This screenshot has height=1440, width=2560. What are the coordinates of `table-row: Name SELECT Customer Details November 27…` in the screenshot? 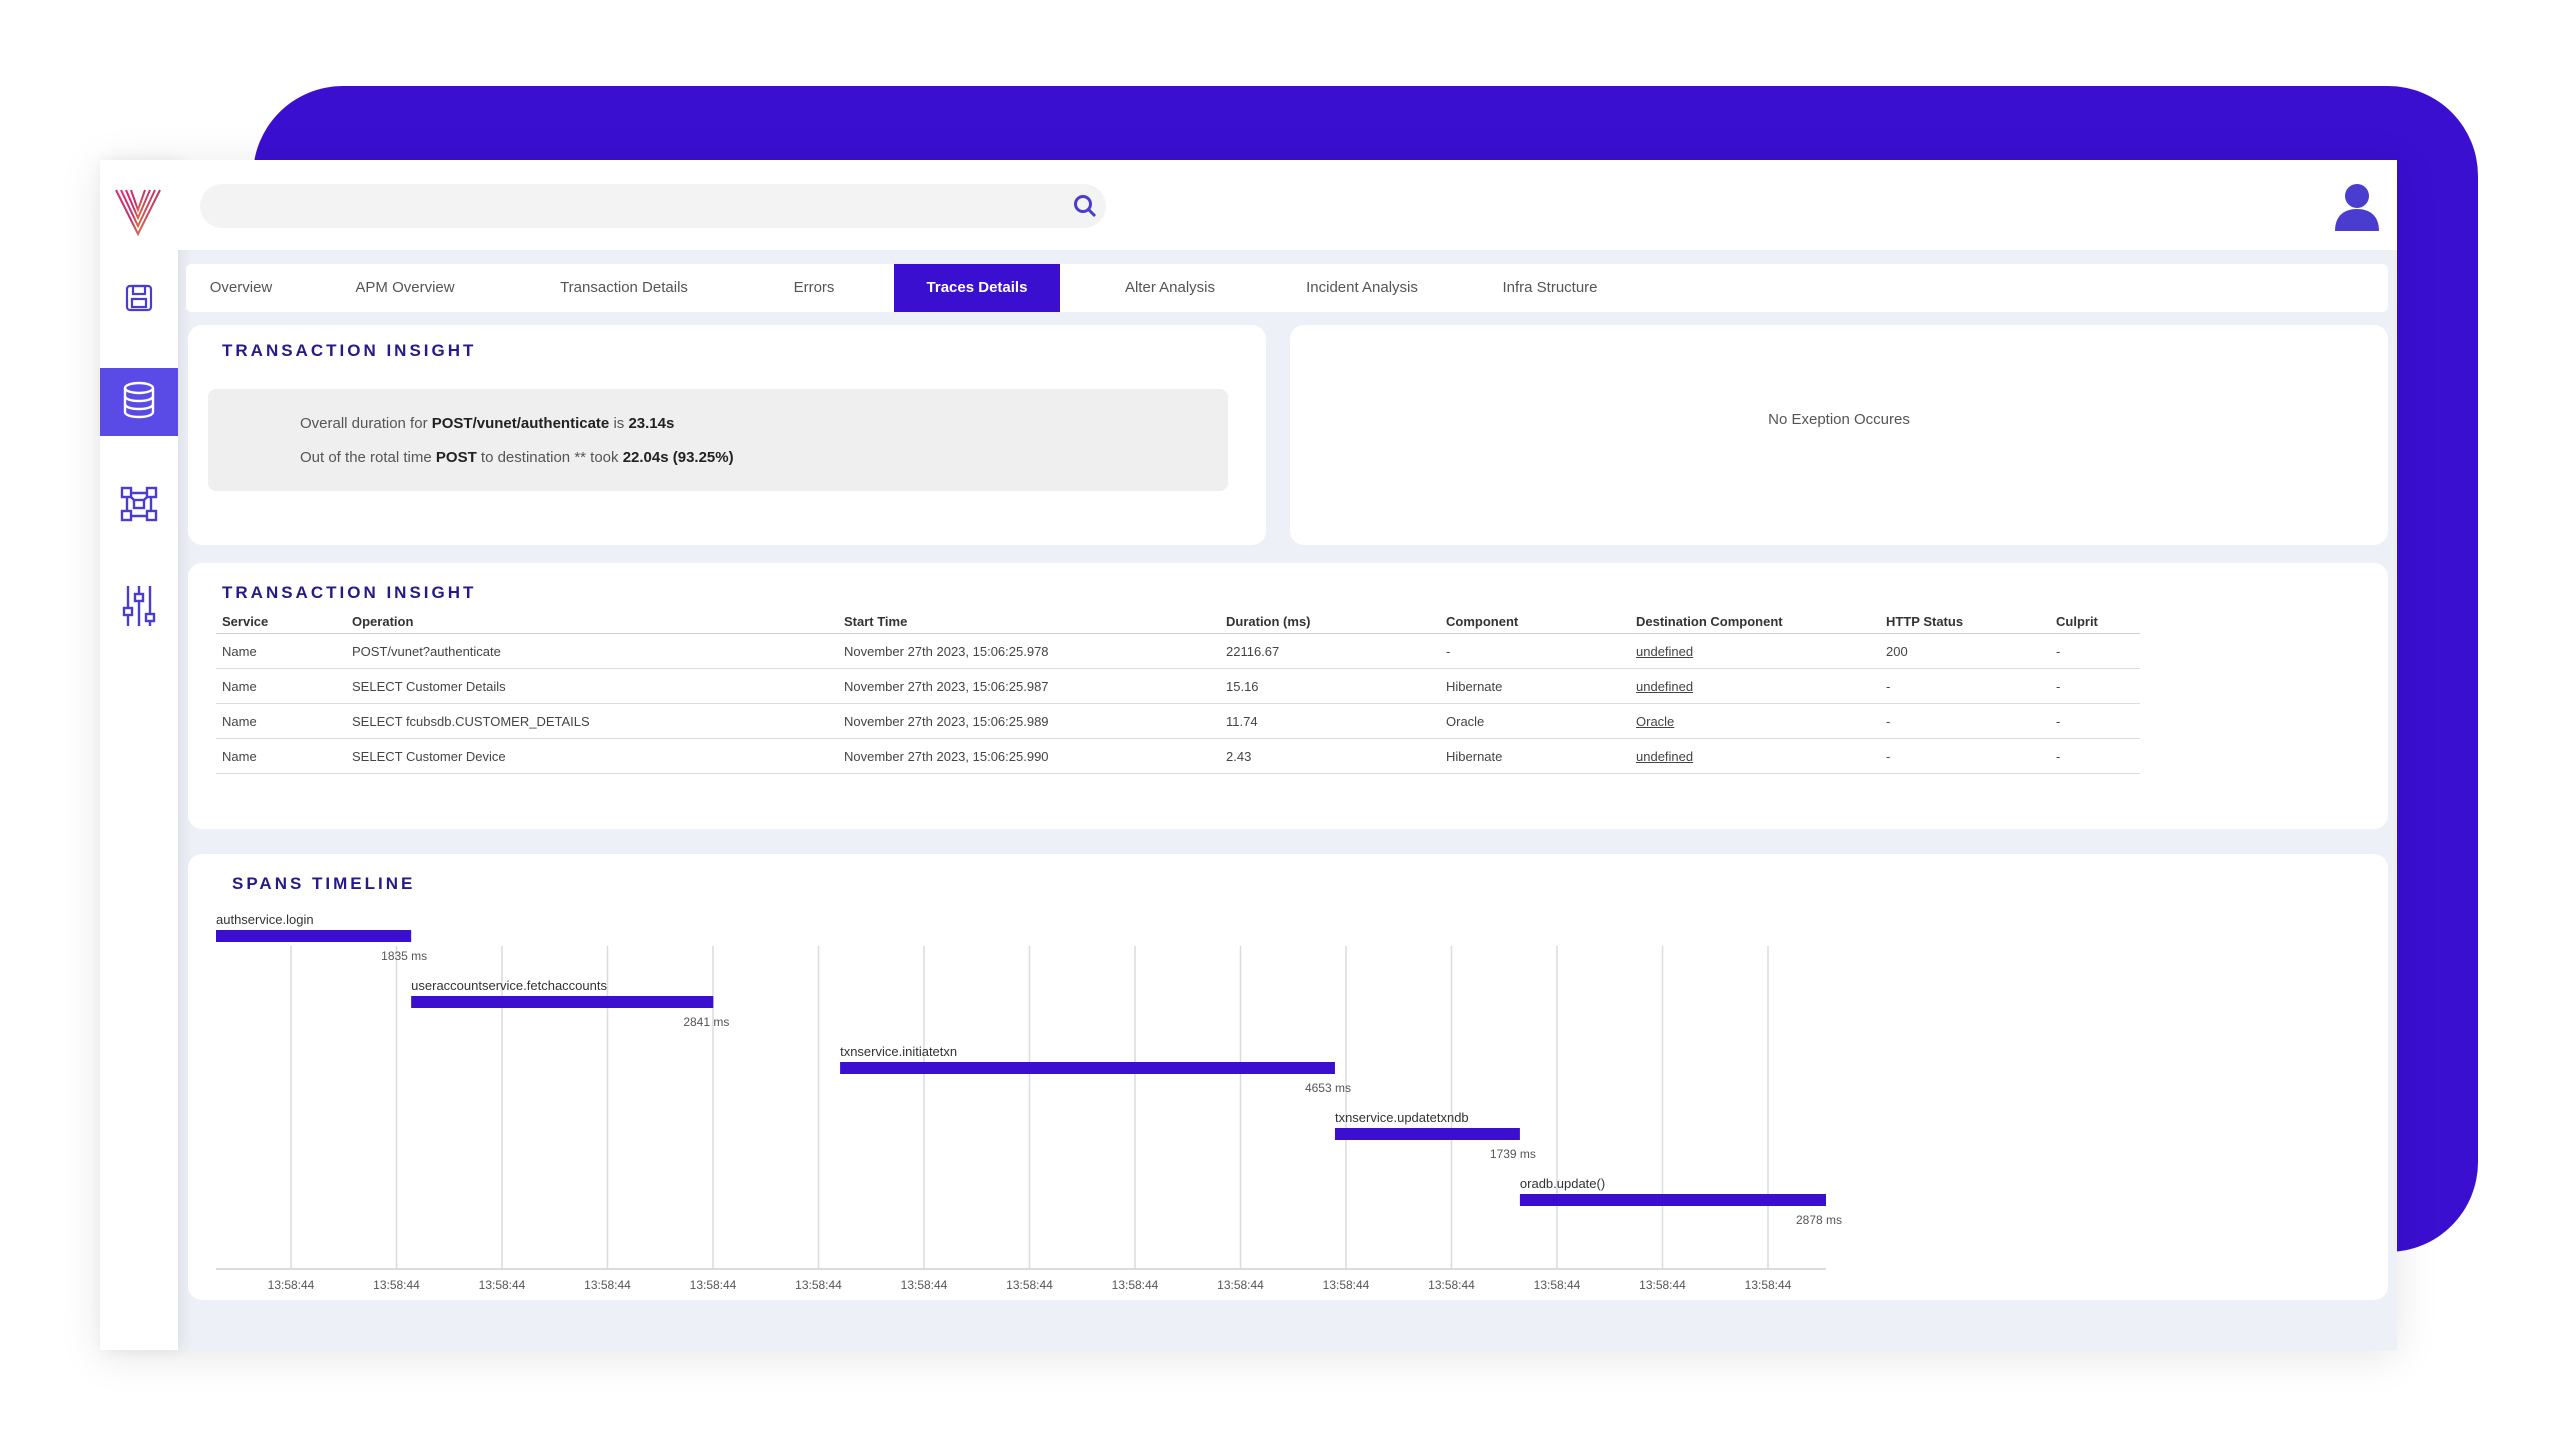 It's located at (1178, 686).